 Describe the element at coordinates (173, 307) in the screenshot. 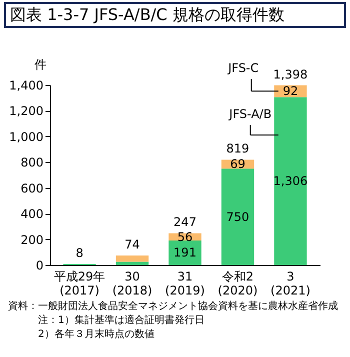

I see `text: 資料：一般財団法人食品安全マネジメント協会資料を基に農林水産省作成` at that location.